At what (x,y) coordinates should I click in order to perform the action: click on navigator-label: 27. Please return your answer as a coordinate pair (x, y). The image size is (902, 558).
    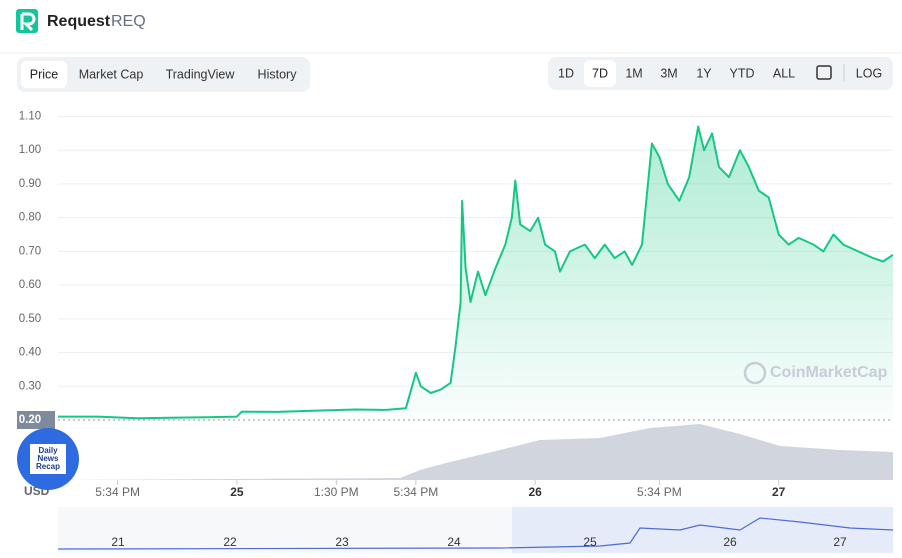
    Looking at the image, I should click on (840, 542).